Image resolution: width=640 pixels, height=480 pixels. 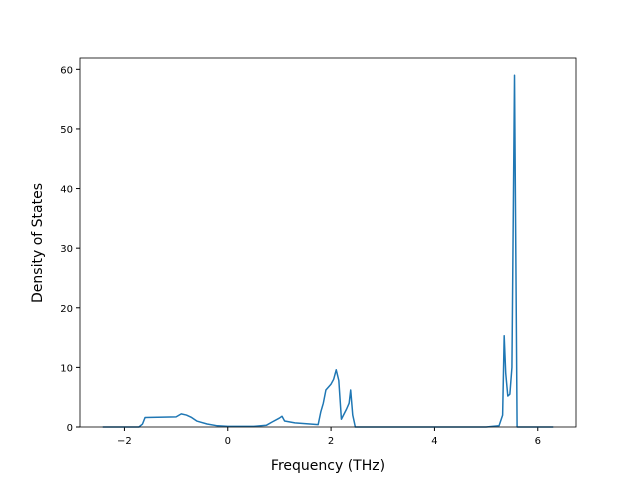 What do you see at coordinates (124, 441) in the screenshot?
I see `x-tick-label: −2` at bounding box center [124, 441].